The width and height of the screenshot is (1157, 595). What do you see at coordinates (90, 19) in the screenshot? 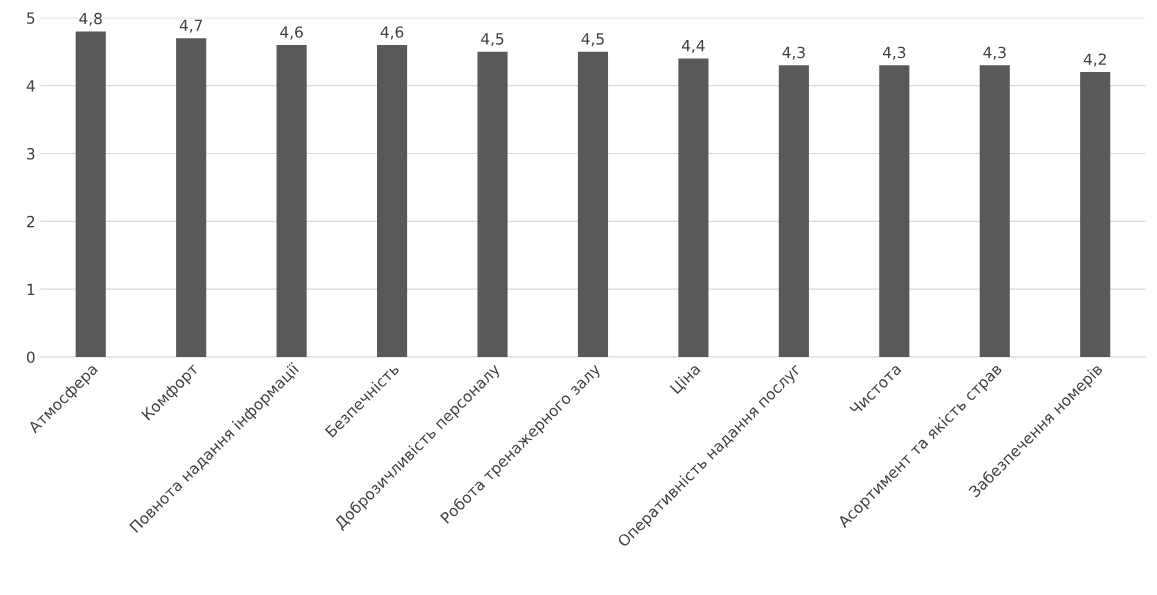
I see `data-label: 4,8` at bounding box center [90, 19].